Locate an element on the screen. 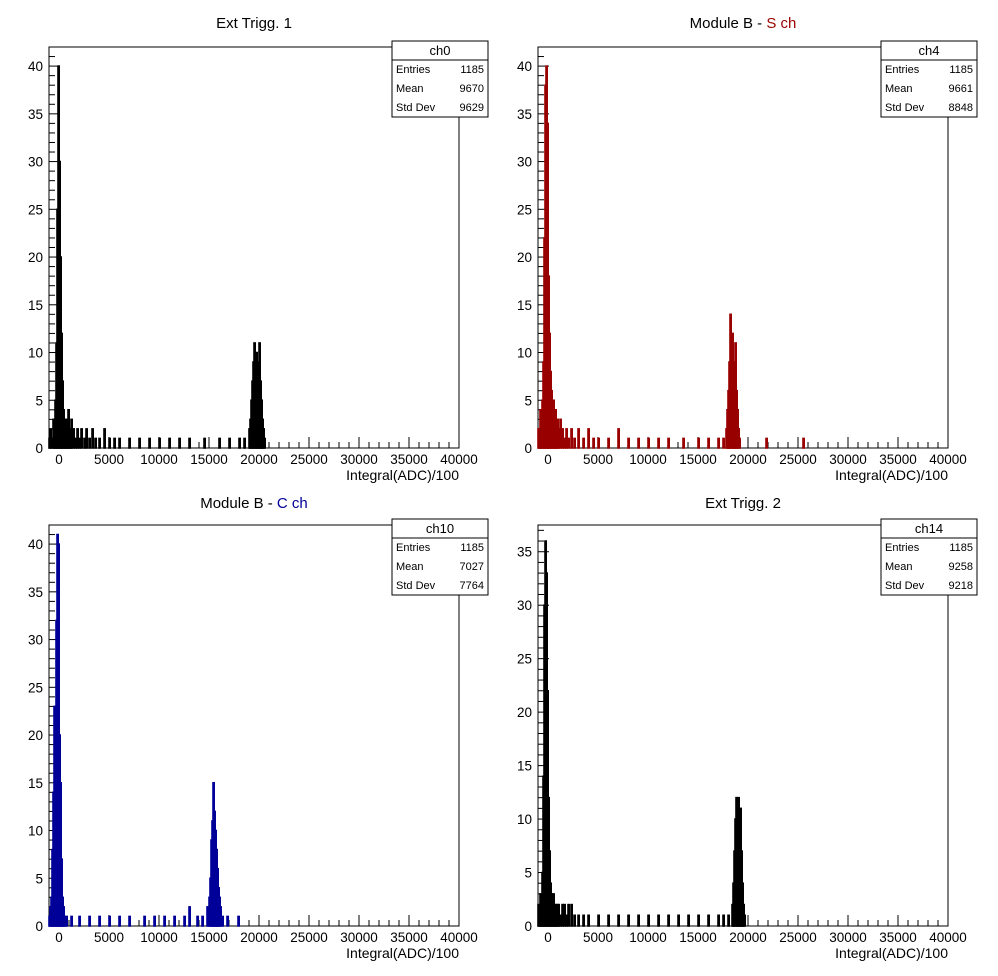 This screenshot has height=976, width=998. plot-title-part: Module B - is located at coordinates (238, 503).